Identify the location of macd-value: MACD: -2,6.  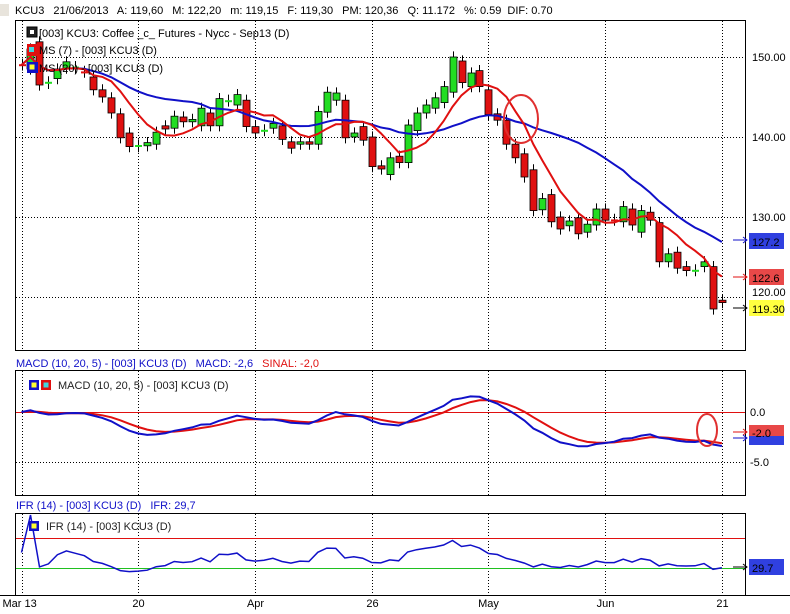
(224, 364).